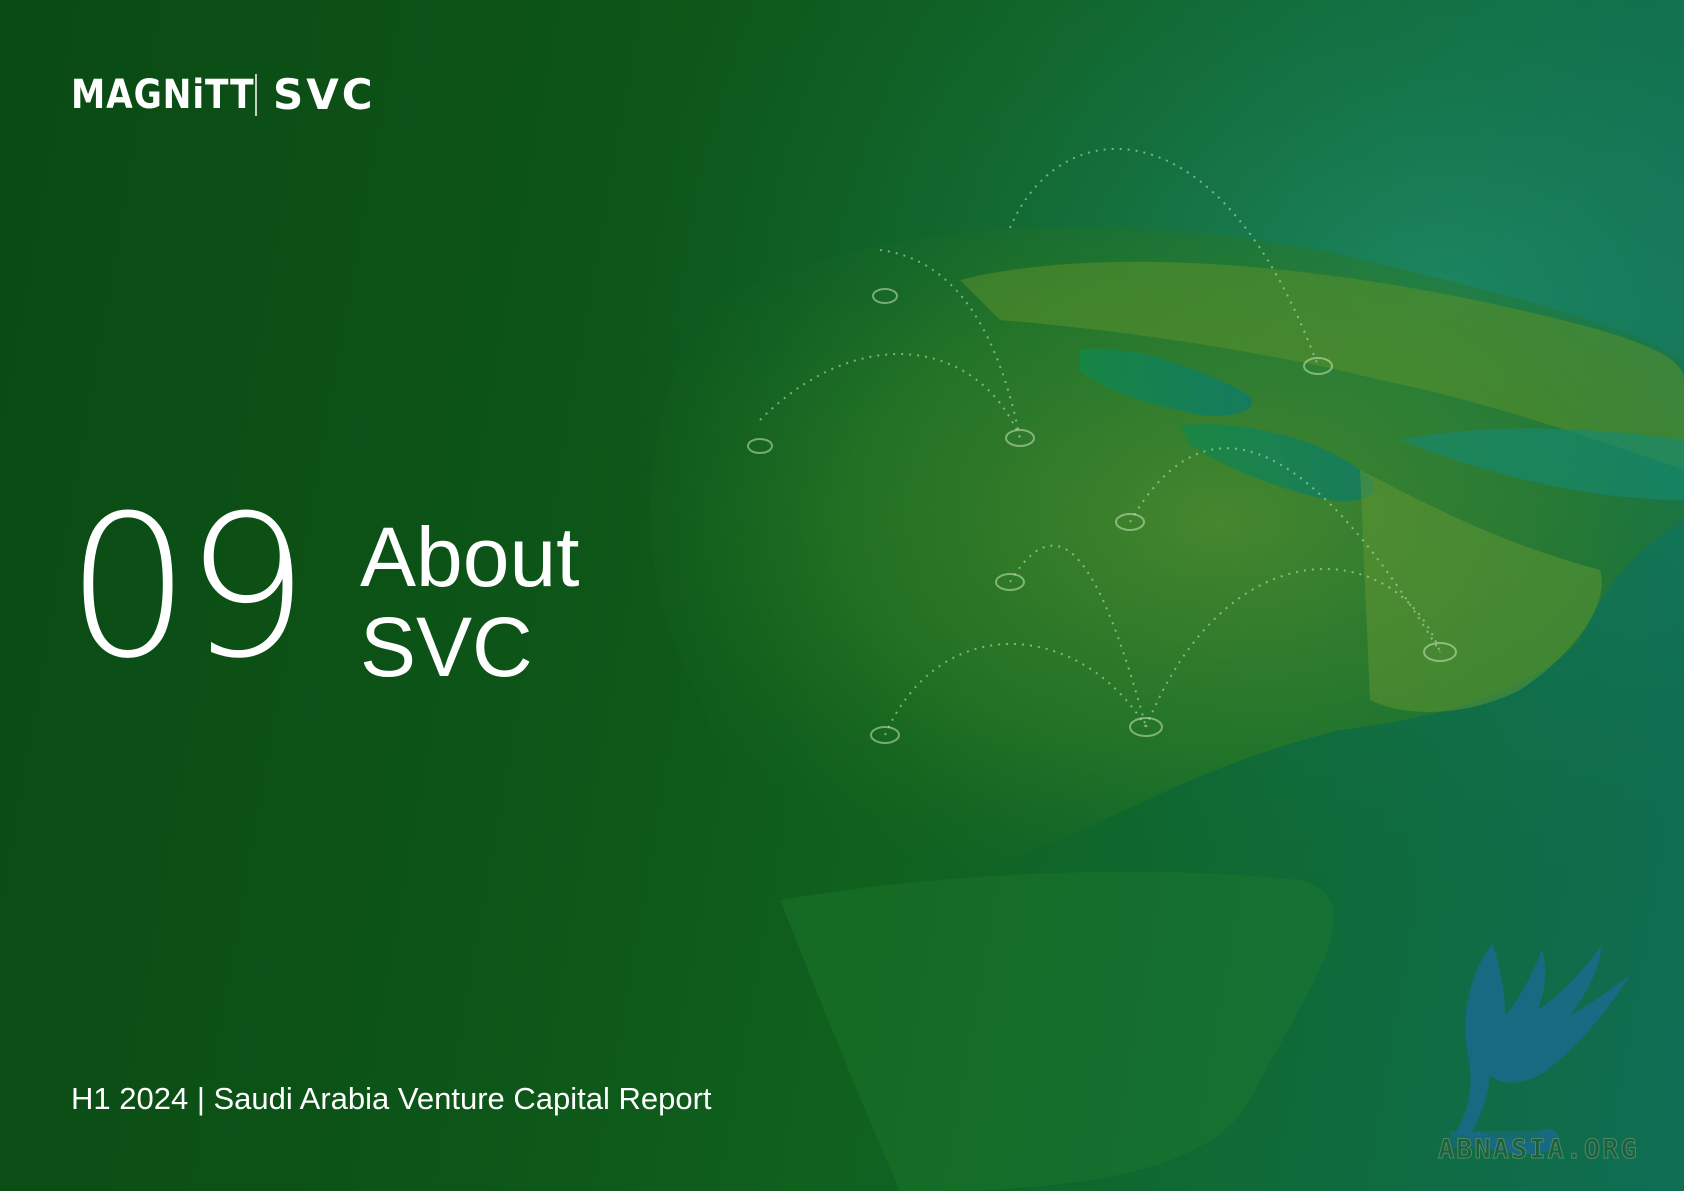 The width and height of the screenshot is (1684, 1191). What do you see at coordinates (1538, 1150) in the screenshot?
I see `watermark-text: ABNASIA.ORG` at bounding box center [1538, 1150].